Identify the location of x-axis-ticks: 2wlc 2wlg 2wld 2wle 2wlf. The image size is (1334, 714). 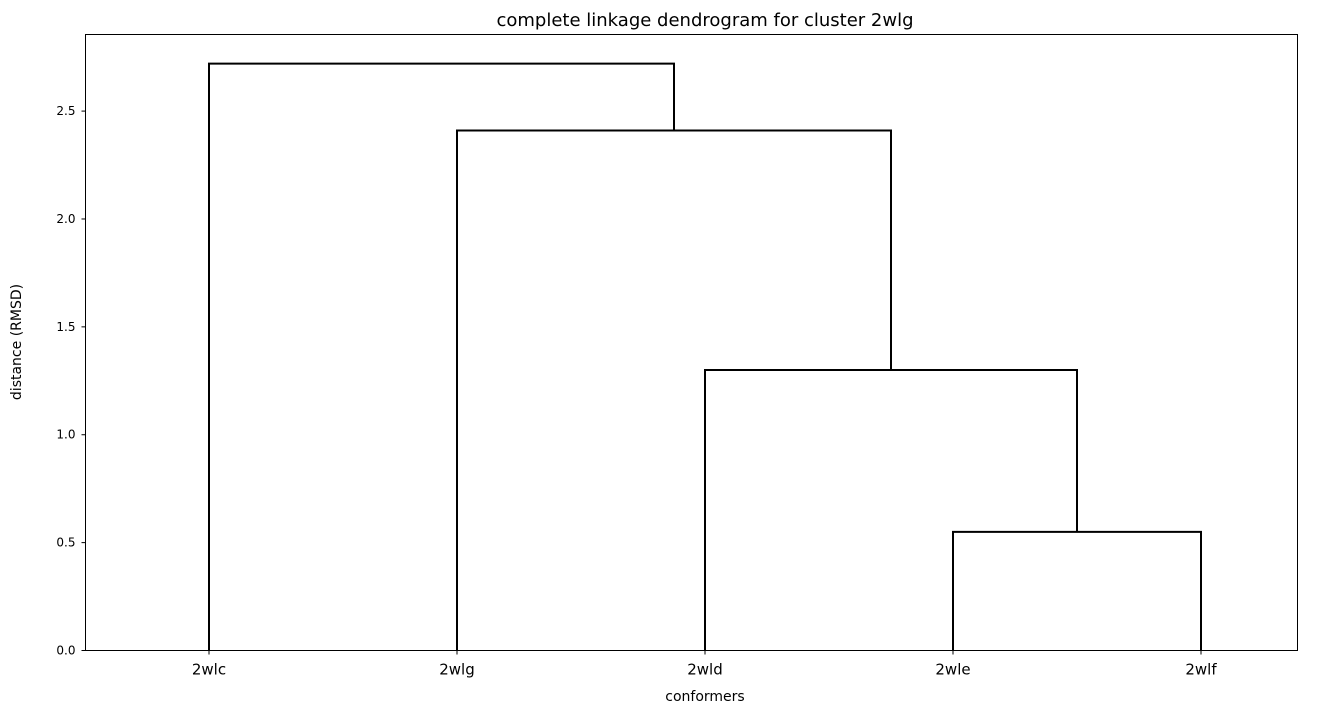
(704, 664).